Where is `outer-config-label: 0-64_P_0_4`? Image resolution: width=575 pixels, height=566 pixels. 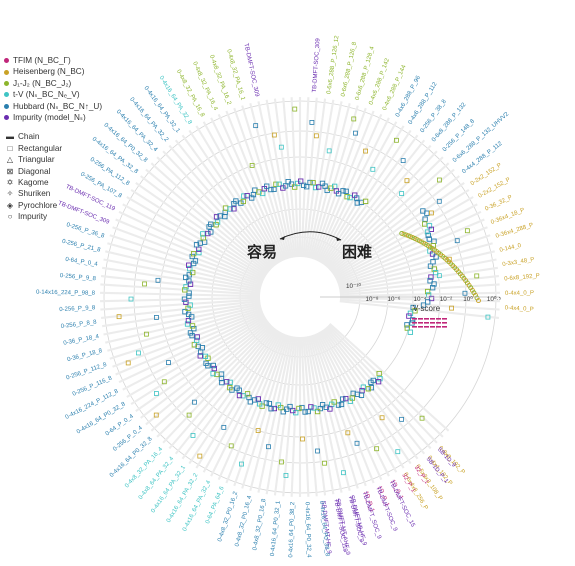 outer-config-label: 0-64_P_0_4 is located at coordinates (82, 262).